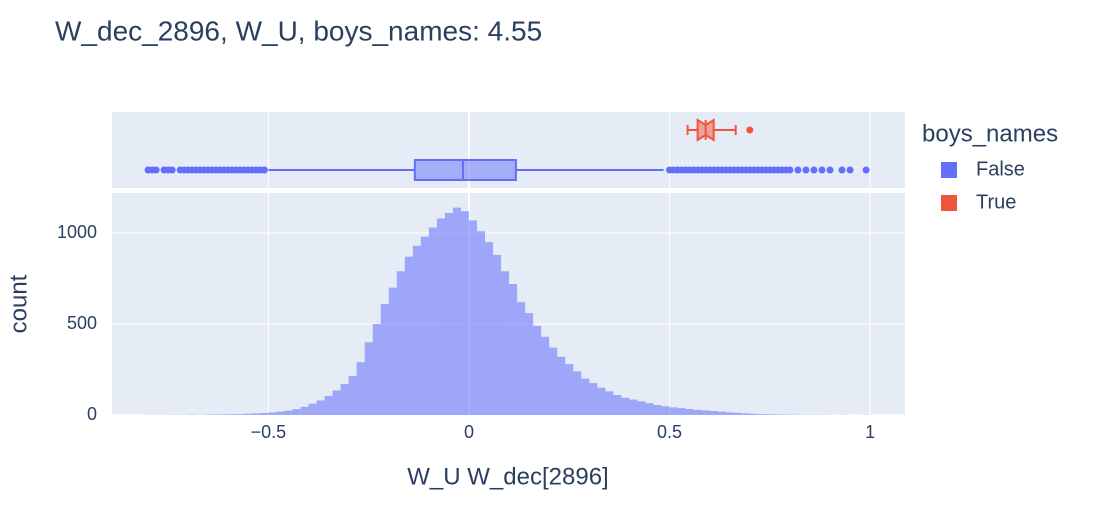 This screenshot has height=516, width=1102. I want to click on x-axis-label: W_U W_dec[2896], so click(507, 476).